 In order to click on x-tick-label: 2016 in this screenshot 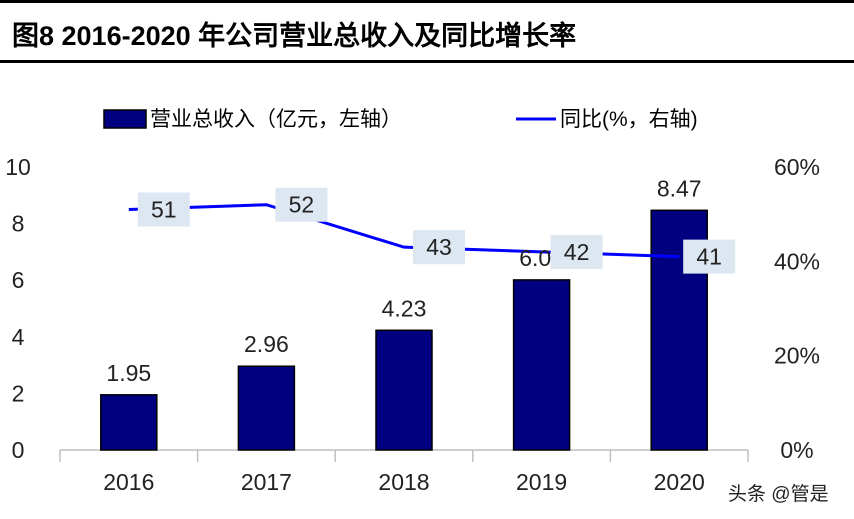, I will do `click(128, 482)`.